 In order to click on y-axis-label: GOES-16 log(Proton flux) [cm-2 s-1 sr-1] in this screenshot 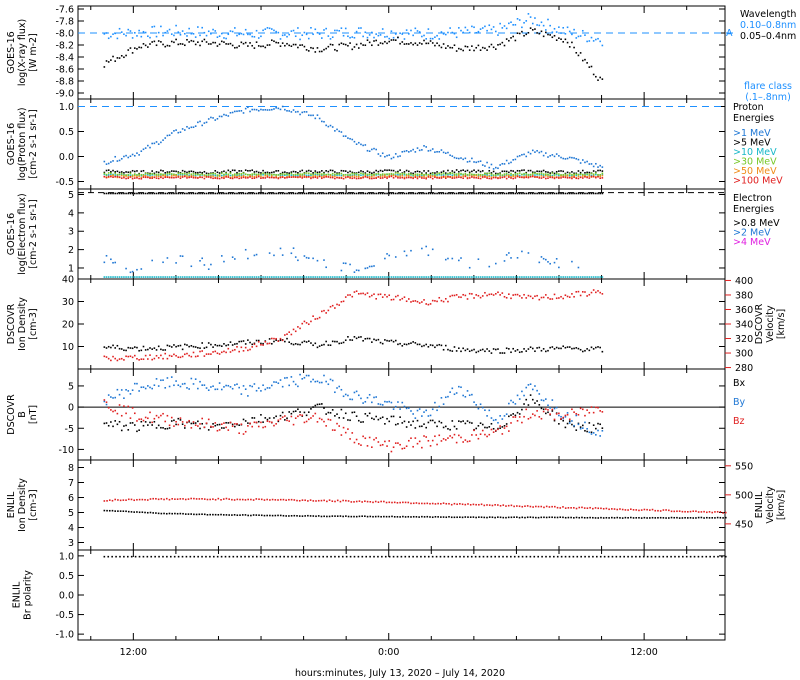, I will do `click(22, 143)`.